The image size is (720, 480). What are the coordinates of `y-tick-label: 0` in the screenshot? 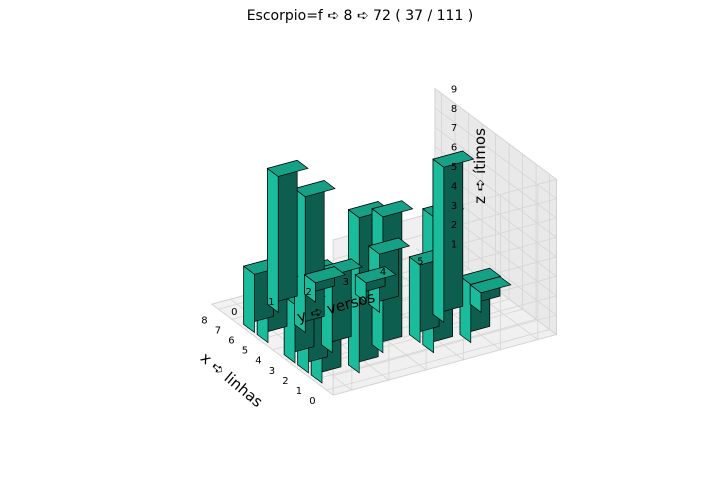 It's located at (234, 312).